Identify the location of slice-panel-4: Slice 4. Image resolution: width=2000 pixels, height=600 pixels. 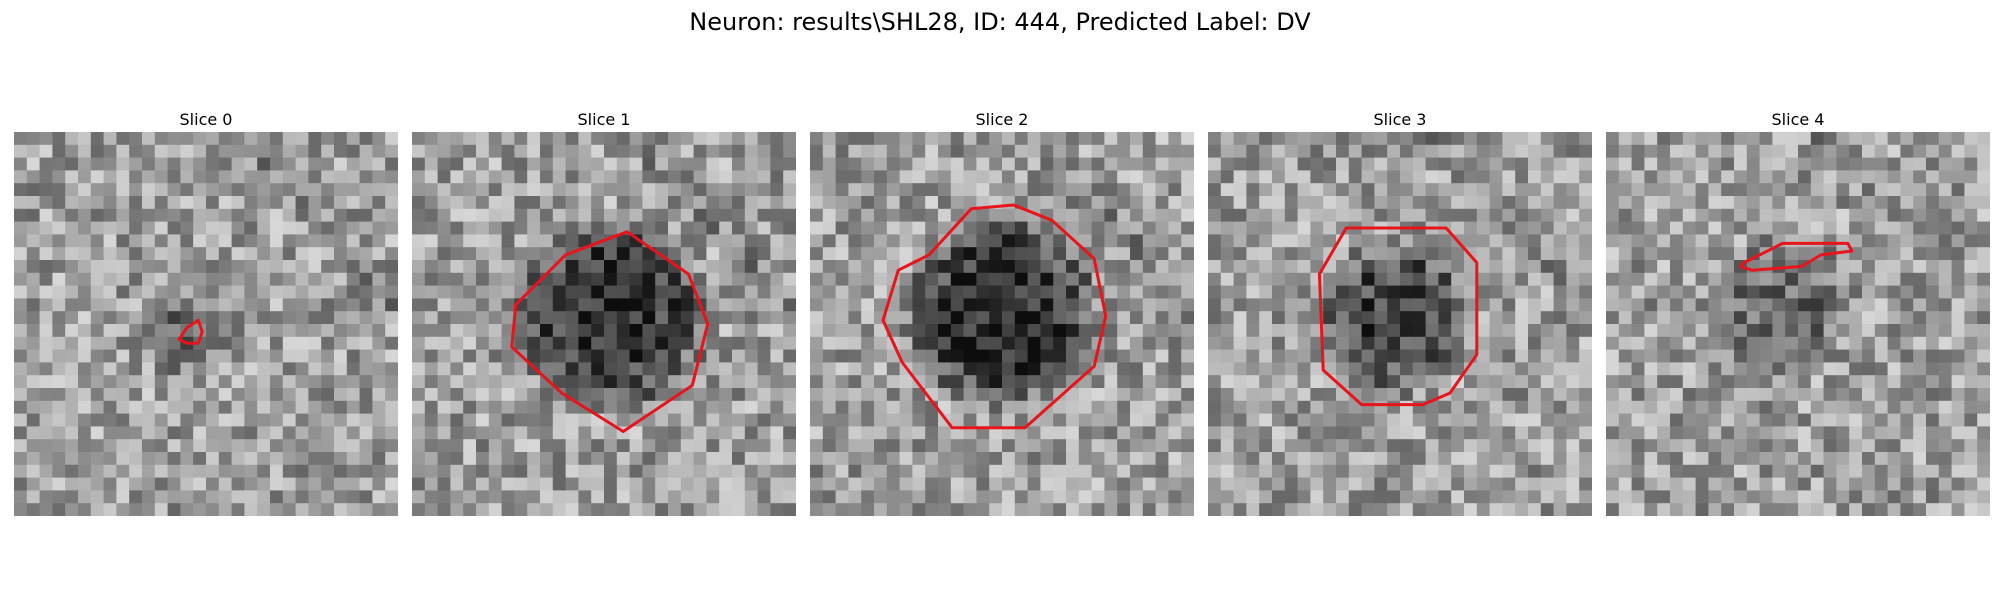
(1798, 312).